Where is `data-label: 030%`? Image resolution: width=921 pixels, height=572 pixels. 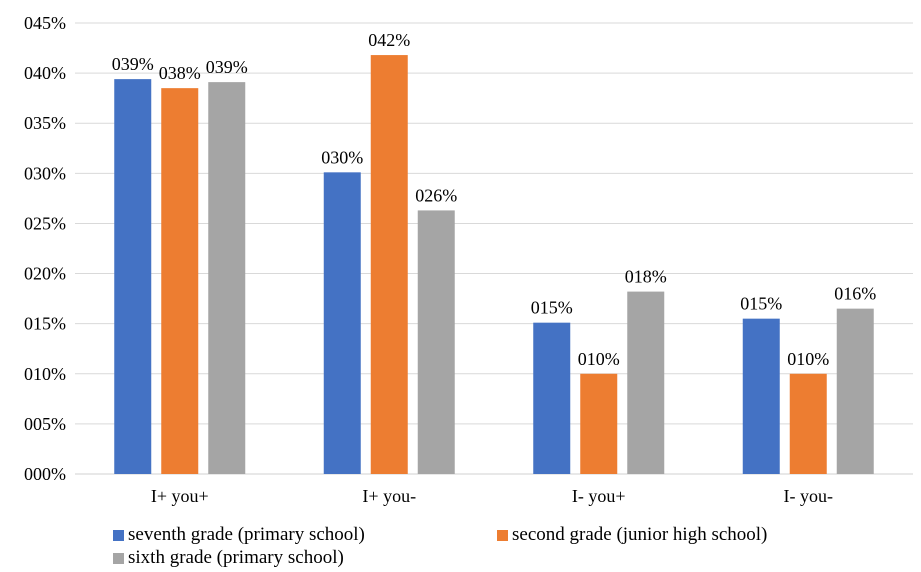
data-label: 030% is located at coordinates (342, 157).